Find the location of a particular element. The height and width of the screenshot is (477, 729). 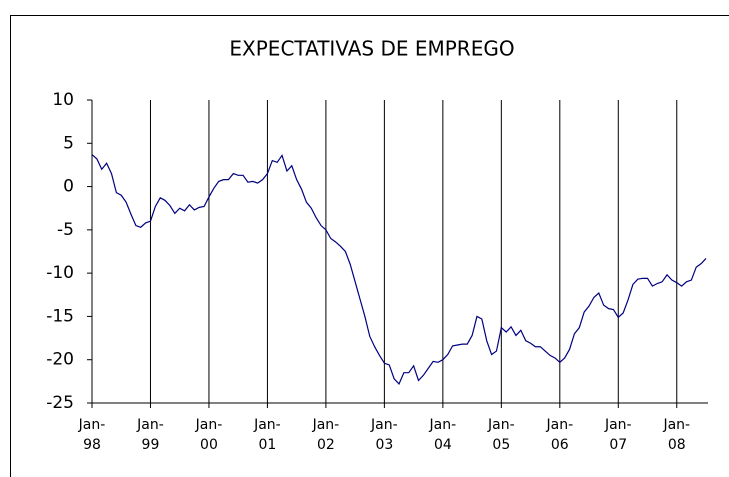

y-tick-label: 5 is located at coordinates (68, 143).